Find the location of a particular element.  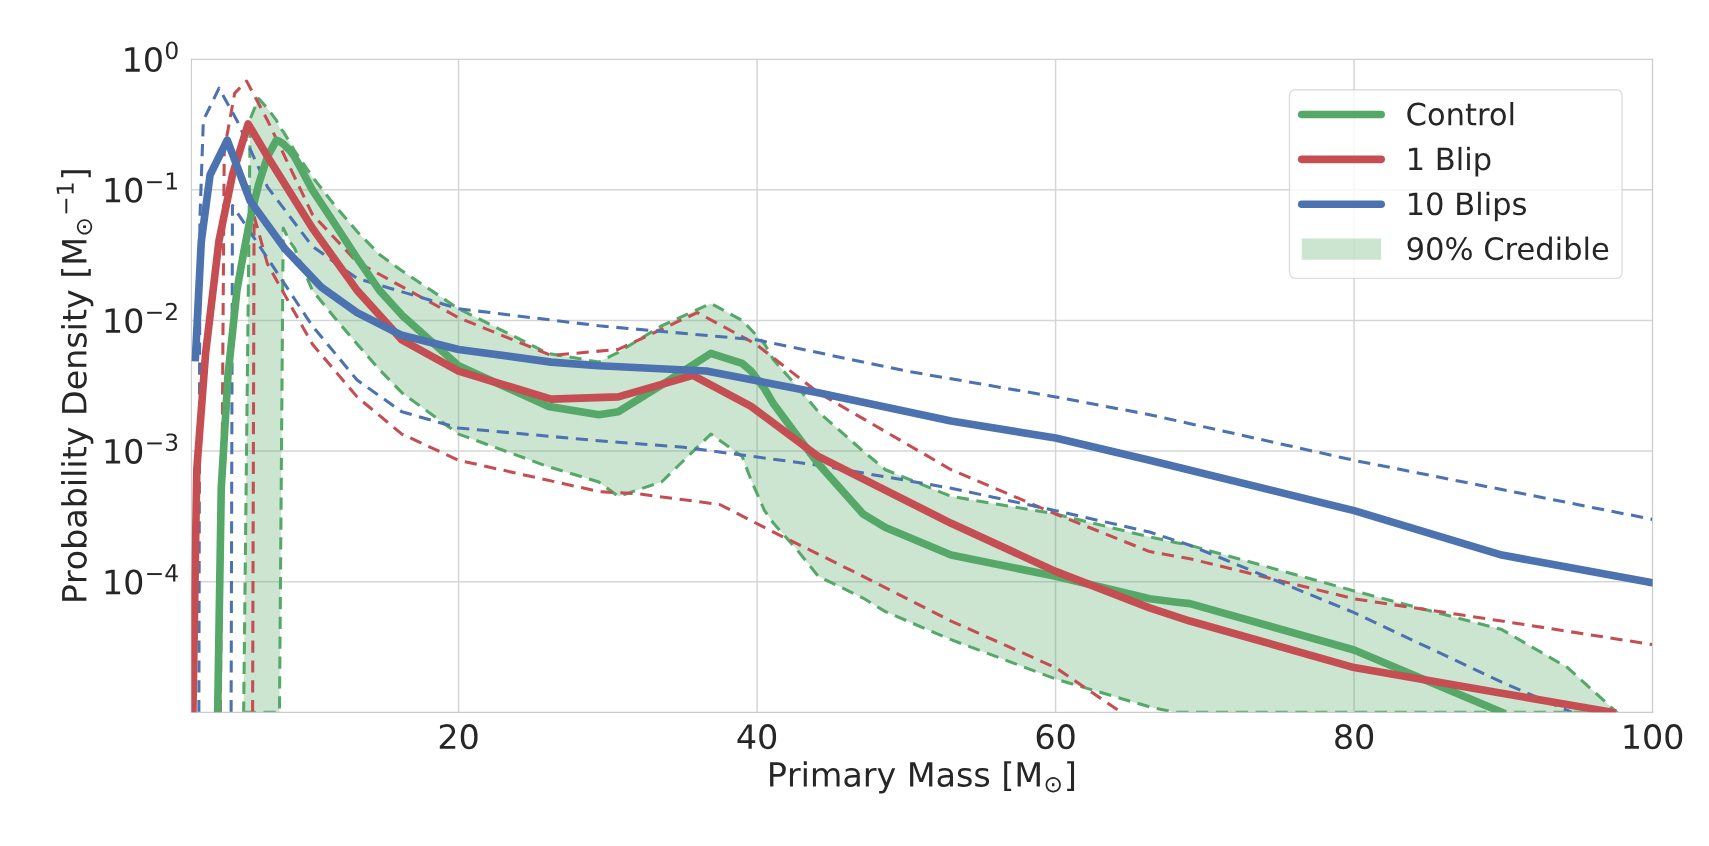

y-tick-label: 10$^{−4}$ is located at coordinates (141, 579).